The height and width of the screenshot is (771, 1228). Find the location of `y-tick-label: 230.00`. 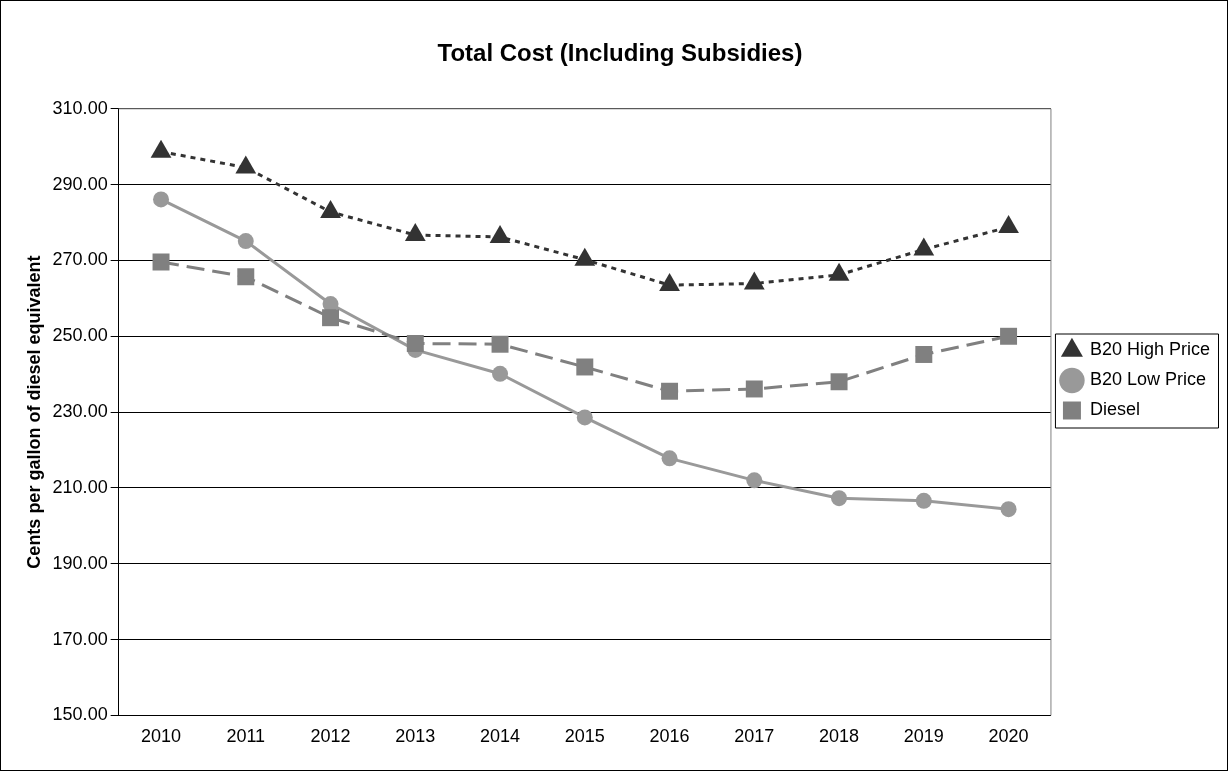

y-tick-label: 230.00 is located at coordinates (80, 411).